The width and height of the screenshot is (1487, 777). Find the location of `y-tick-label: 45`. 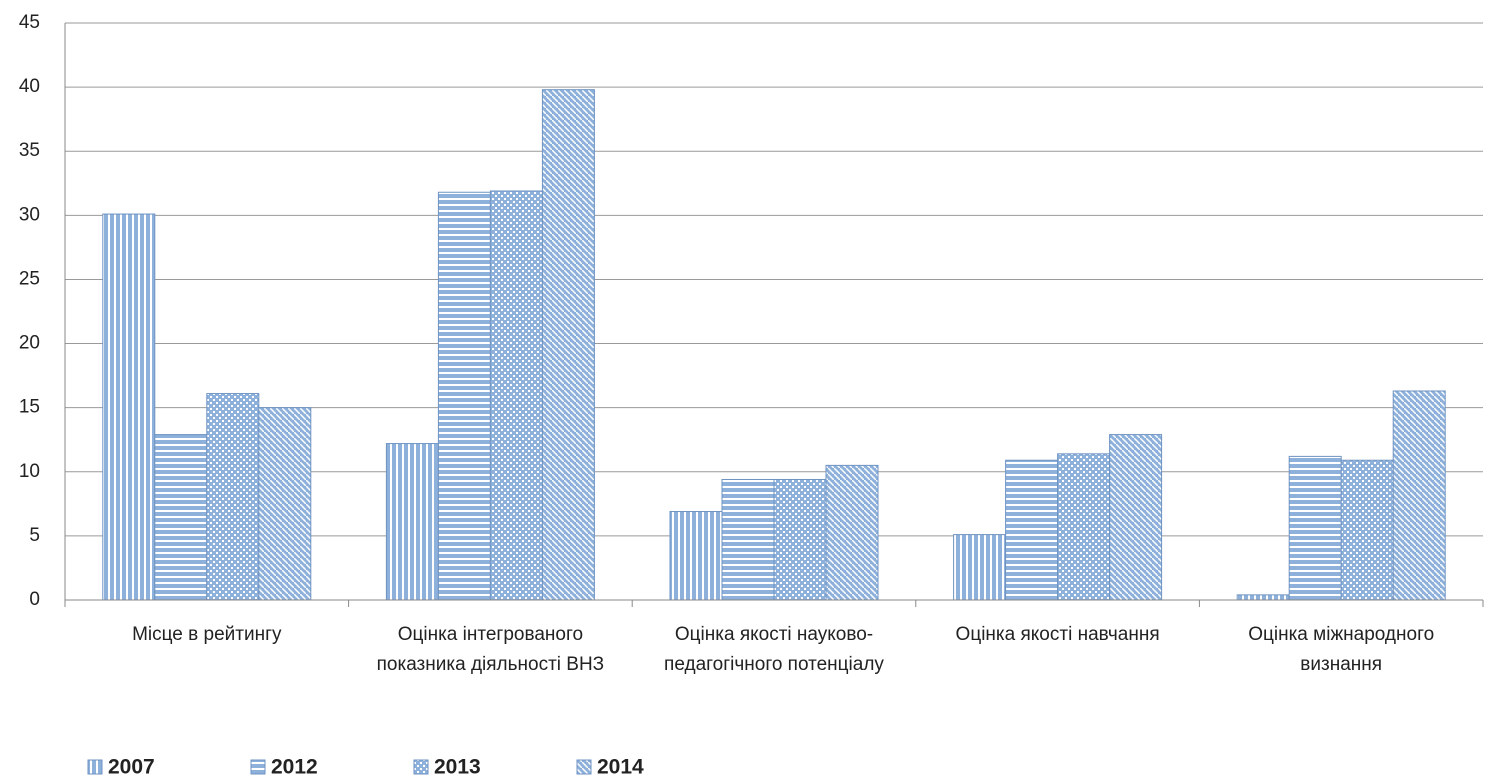

y-tick-label: 45 is located at coordinates (29, 22).